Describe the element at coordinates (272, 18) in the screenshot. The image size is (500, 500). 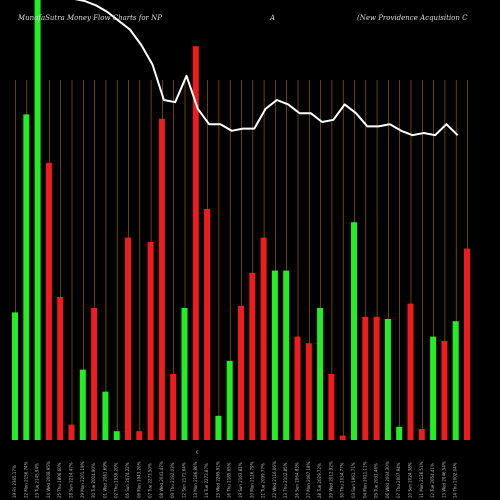
I see `title-middle: A` at that location.